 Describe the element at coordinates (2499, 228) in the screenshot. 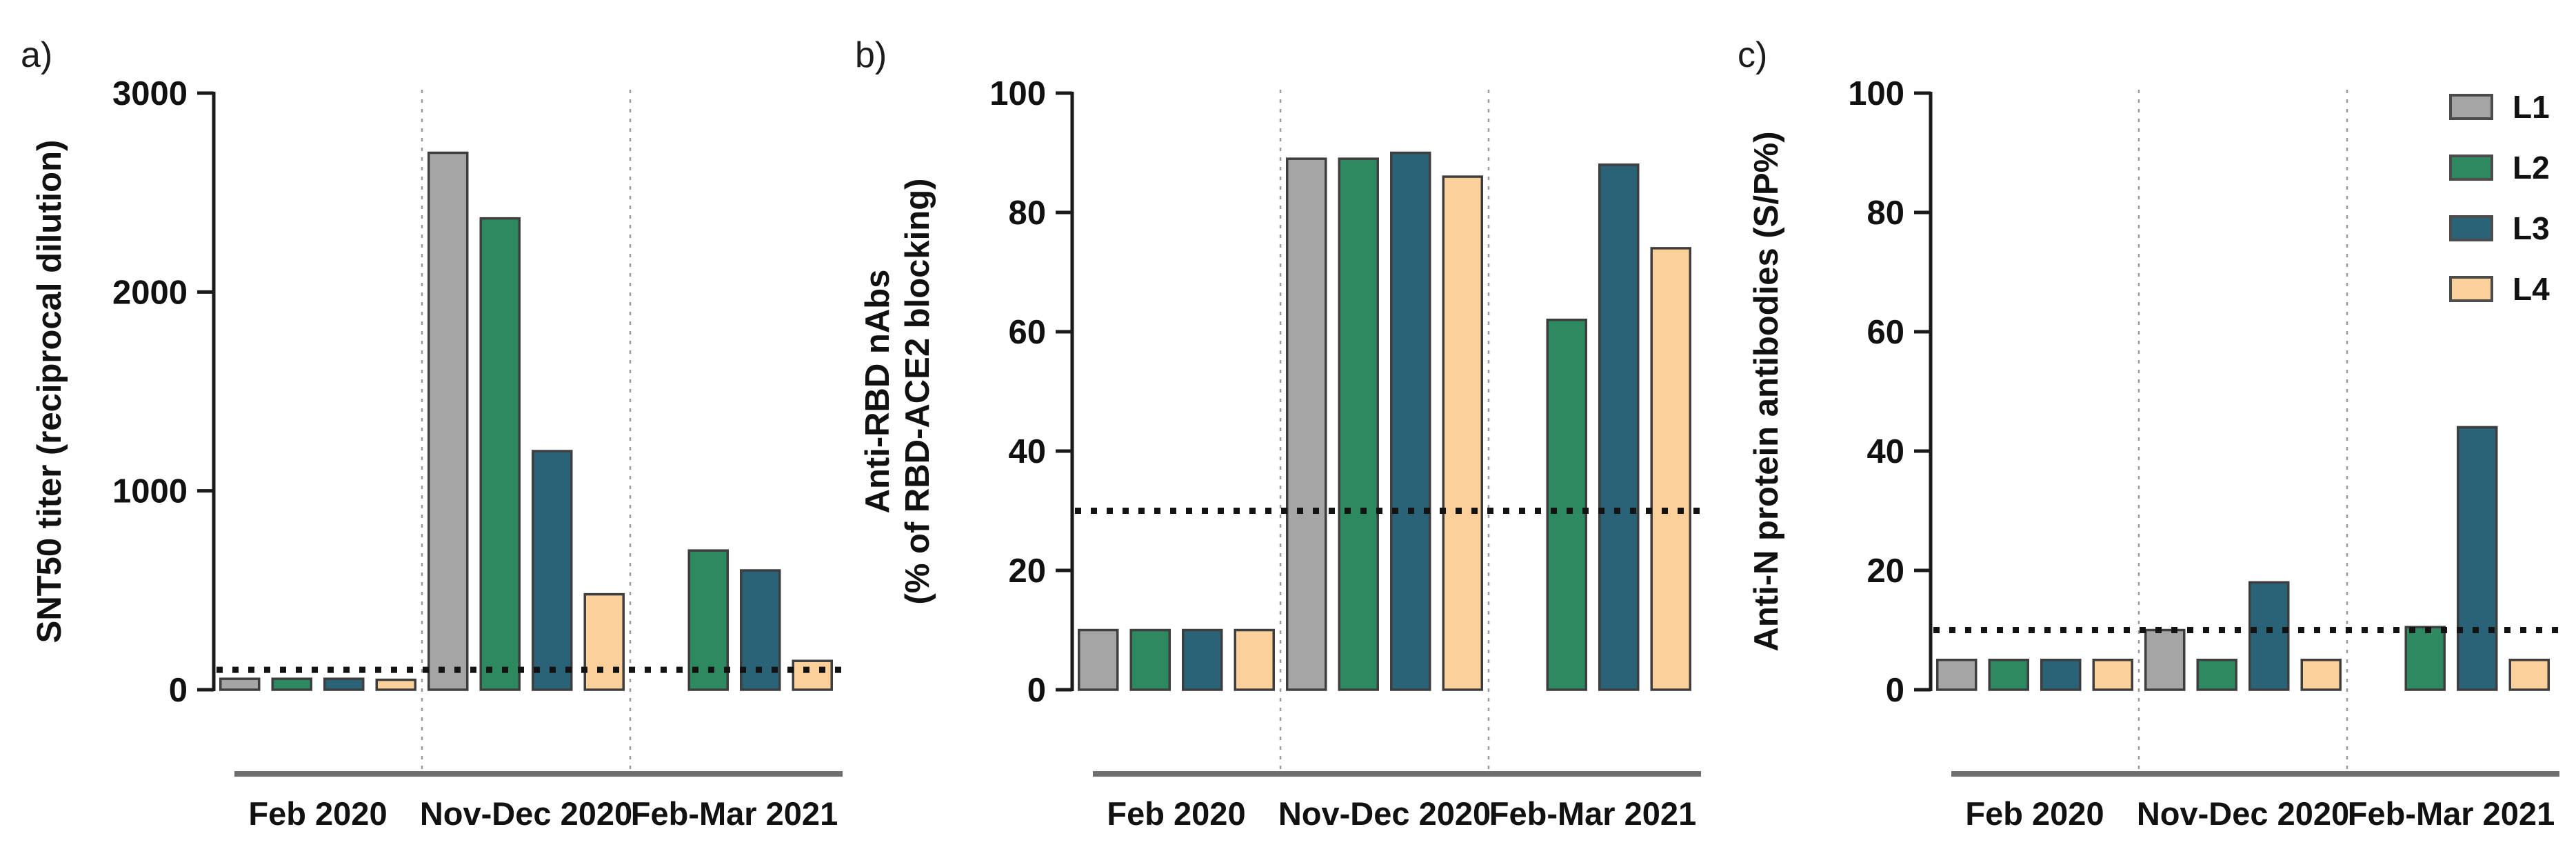

I see `legend-item: L3` at that location.